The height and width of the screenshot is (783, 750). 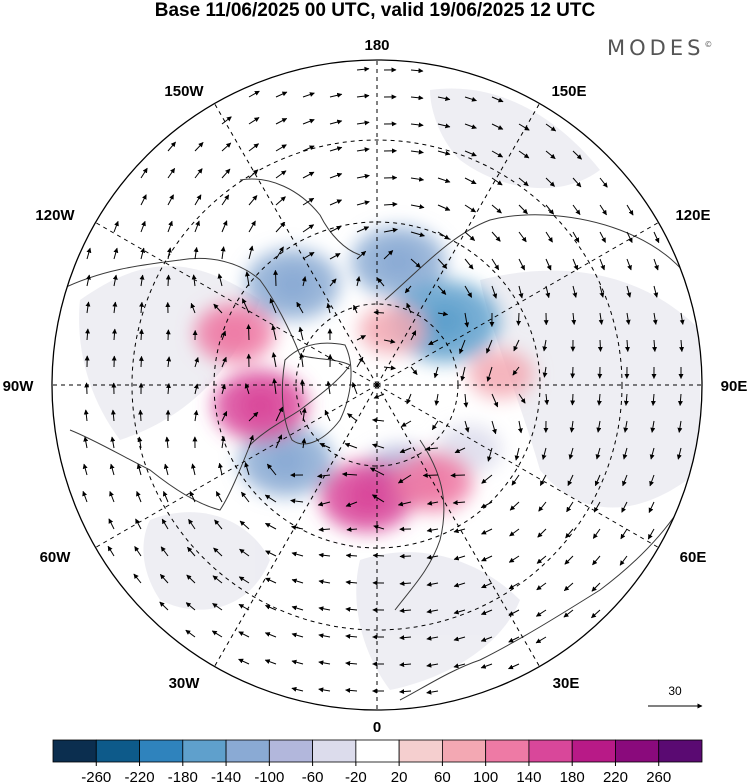 I want to click on lon-label-0: 0, so click(x=377, y=727).